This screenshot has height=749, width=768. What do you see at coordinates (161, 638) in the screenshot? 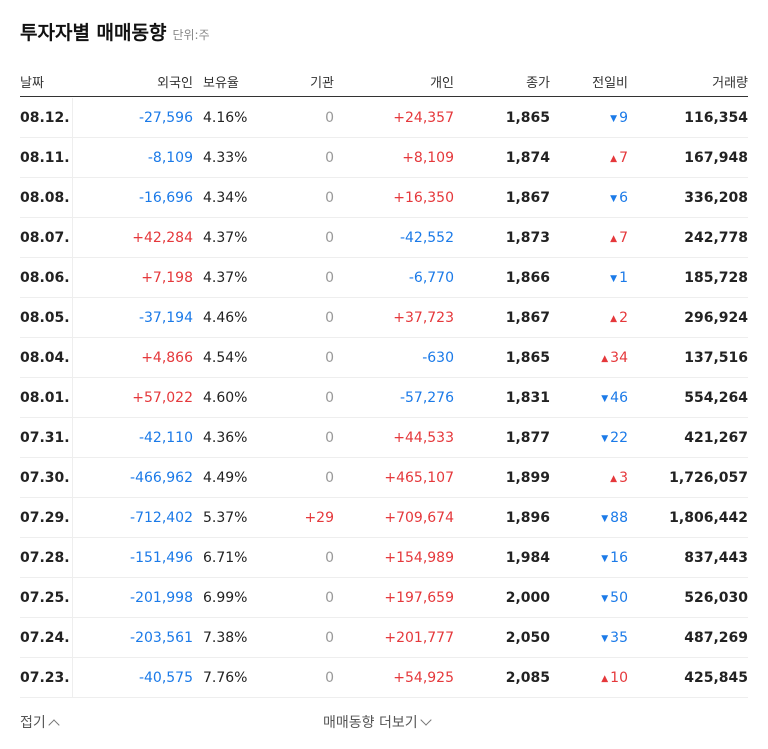
I see `foreign-cell: -203,561` at bounding box center [161, 638].